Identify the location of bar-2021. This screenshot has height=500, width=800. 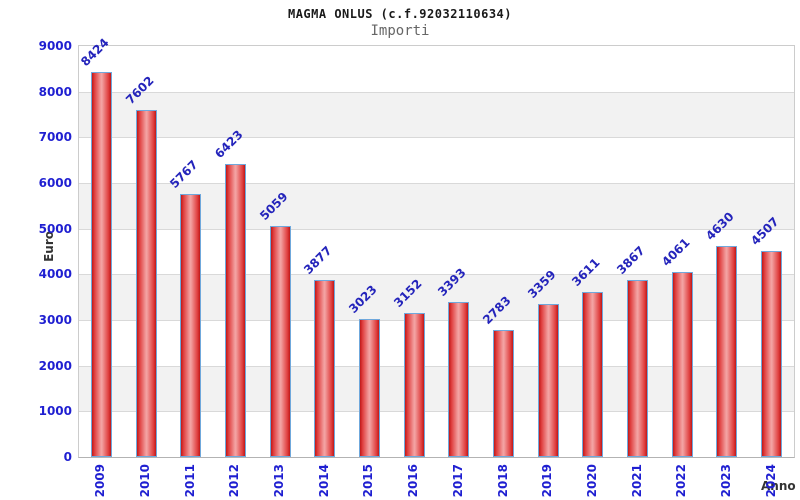
(638, 368).